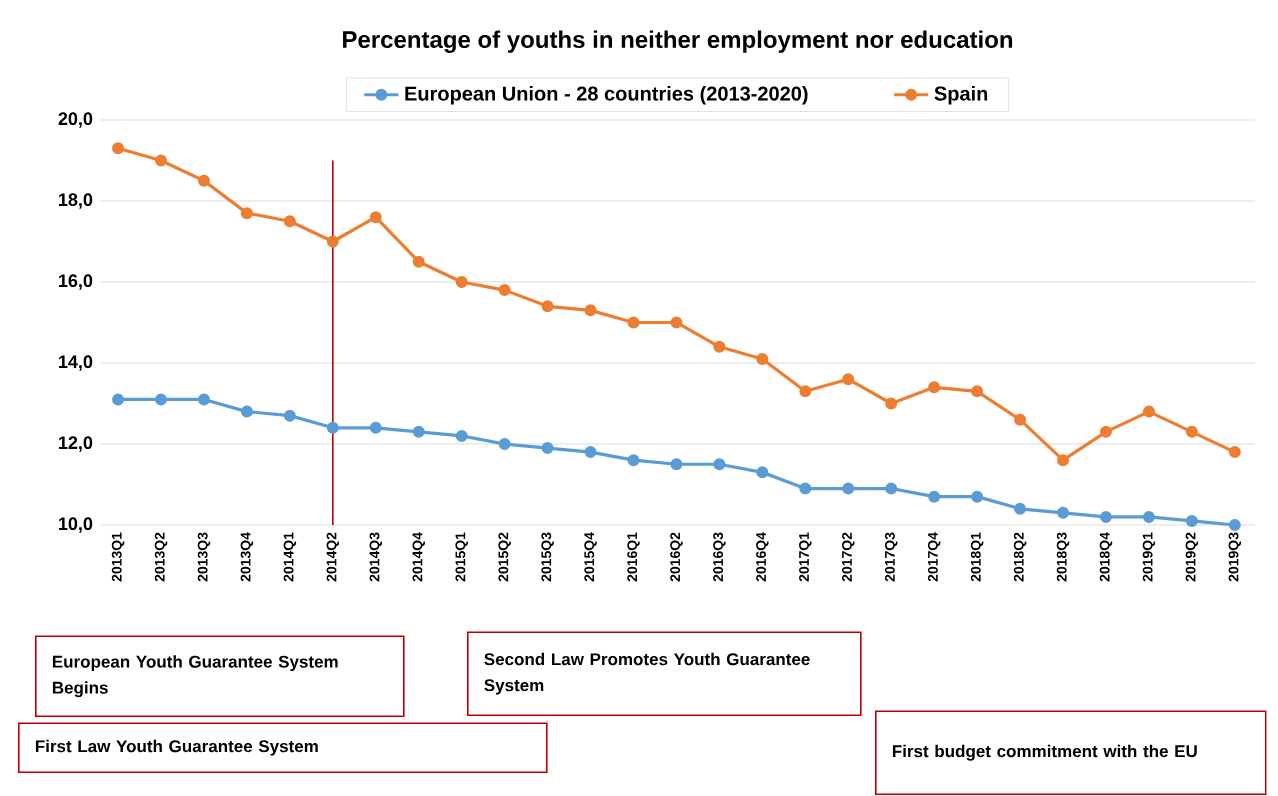  Describe the element at coordinates (176, 747) in the screenshot. I see `text: First Law Youth Guarantee System` at that location.